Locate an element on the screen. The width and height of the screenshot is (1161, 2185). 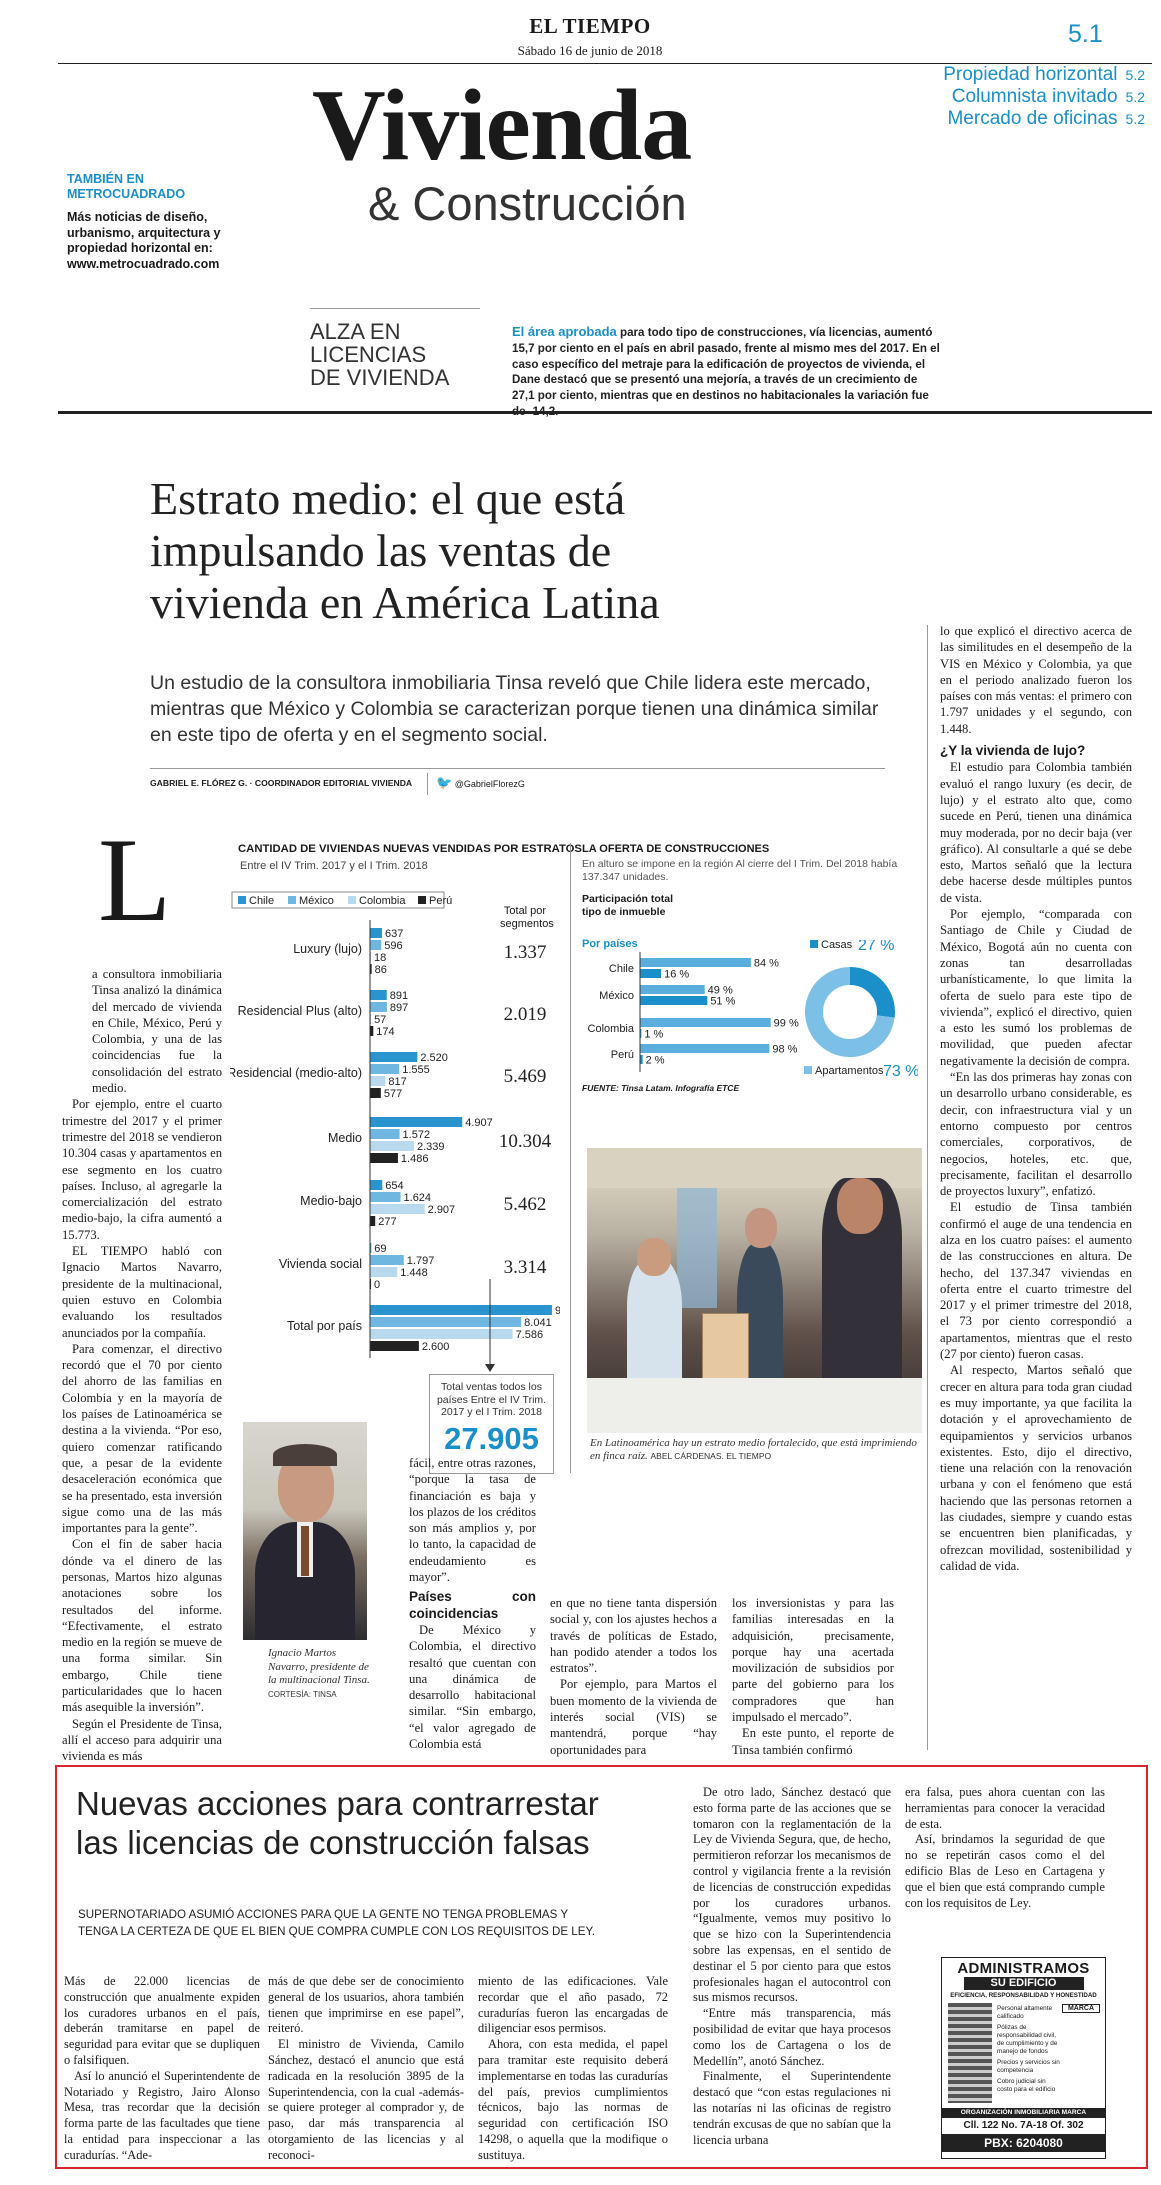
bar-value-label: 2.907 is located at coordinates (442, 1210).